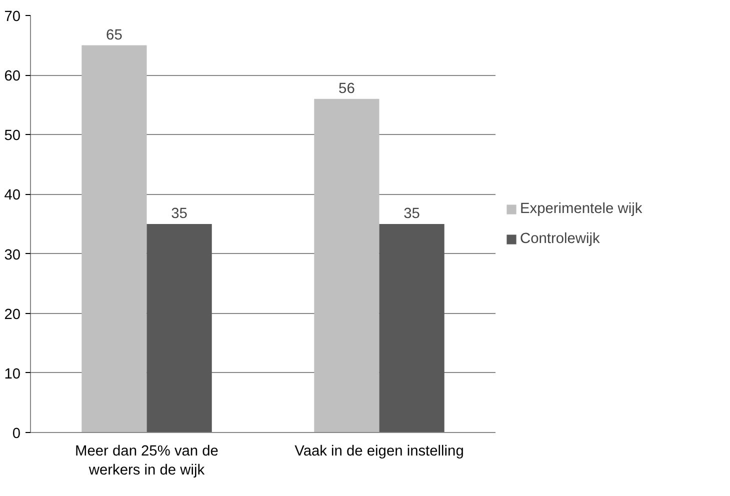 Image resolution: width=730 pixels, height=496 pixels. Describe the element at coordinates (16, 434) in the screenshot. I see `y-tick-label: 0` at that location.